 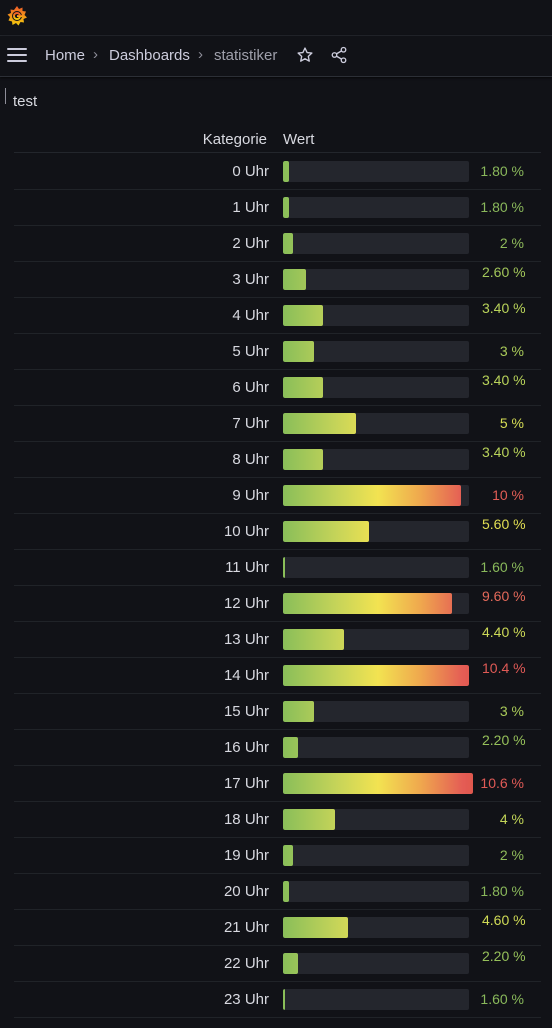 What do you see at coordinates (246, 711) in the screenshot?
I see `category-cell: 15 Uhr` at bounding box center [246, 711].